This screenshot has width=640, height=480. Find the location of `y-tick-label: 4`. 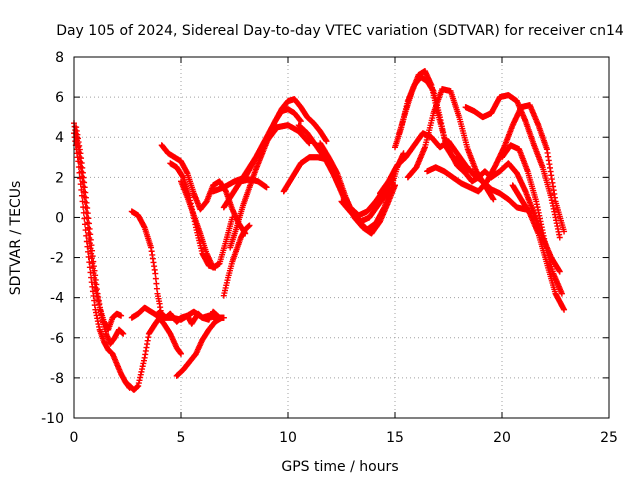

y-tick-label: 4 is located at coordinates (59, 138).